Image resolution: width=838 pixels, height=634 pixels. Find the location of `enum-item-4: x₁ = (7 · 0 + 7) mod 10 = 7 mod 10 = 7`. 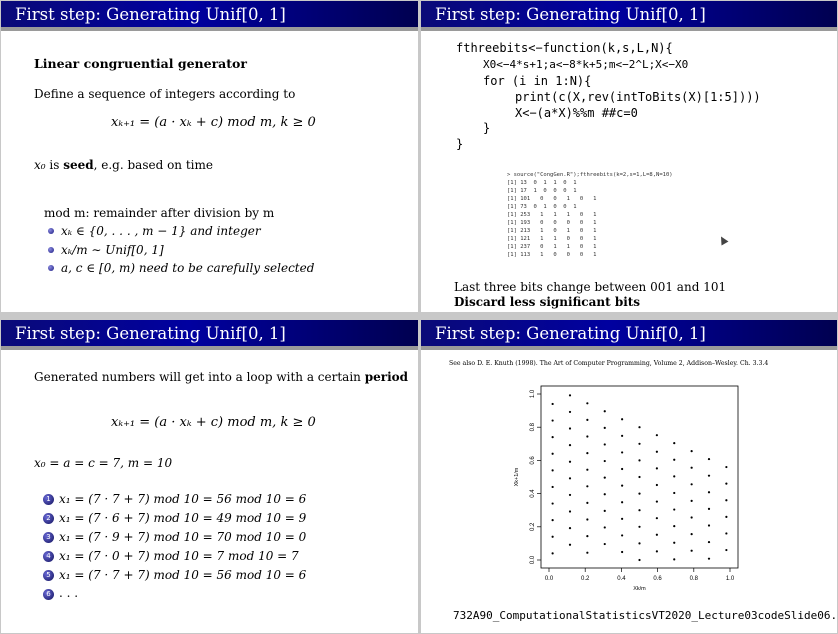

enum-item-4: x₁ = (7 · 0 + 7) mod 10 = 7 mod 10 = 7 is located at coordinates (179, 556).